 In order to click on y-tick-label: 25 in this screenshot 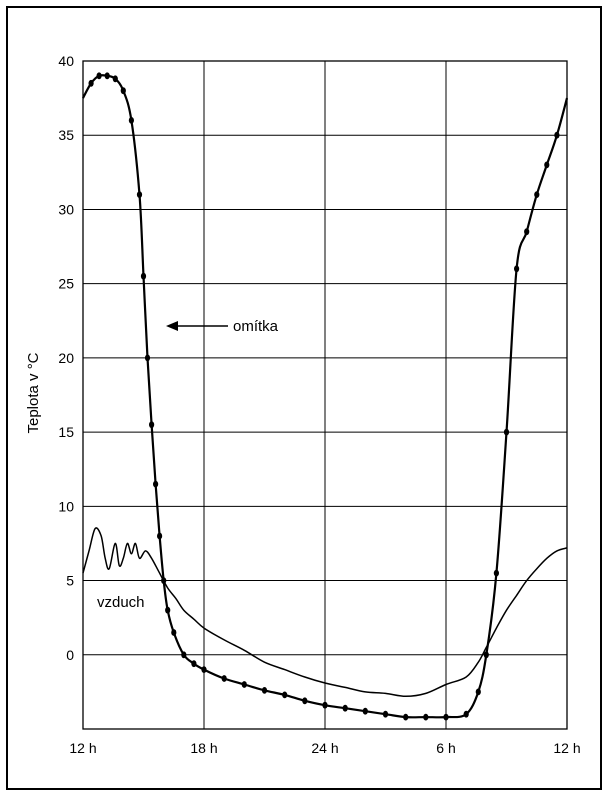, I will do `click(66, 284)`.